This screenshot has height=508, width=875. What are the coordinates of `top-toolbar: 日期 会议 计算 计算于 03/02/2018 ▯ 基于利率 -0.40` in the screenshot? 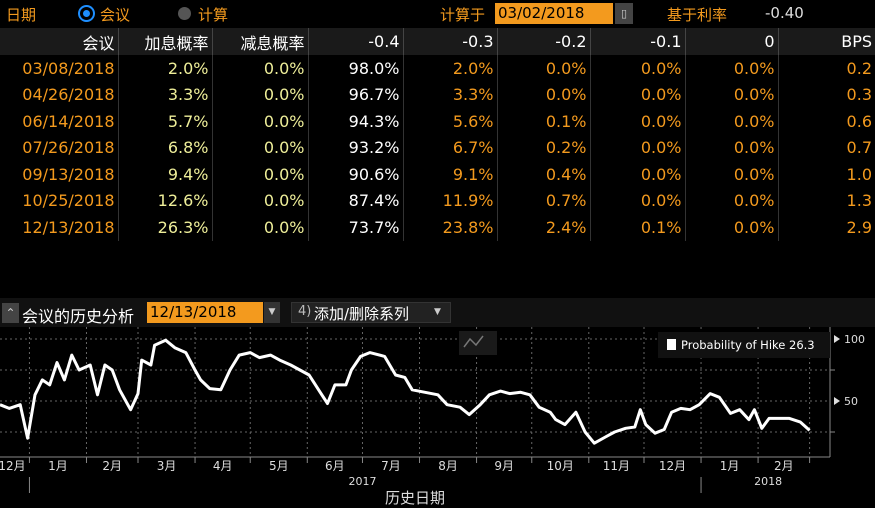 It's located at (437, 14).